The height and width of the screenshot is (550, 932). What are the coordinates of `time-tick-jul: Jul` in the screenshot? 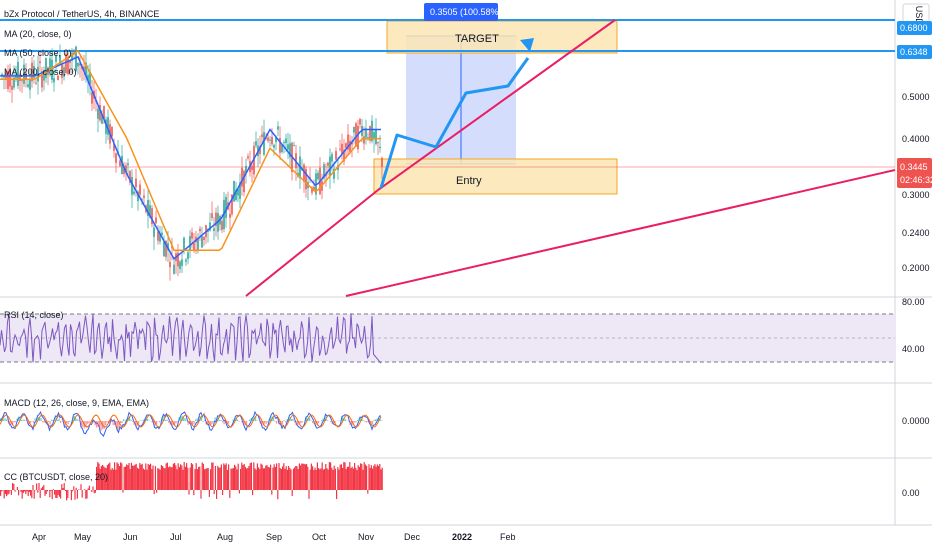 It's located at (176, 537).